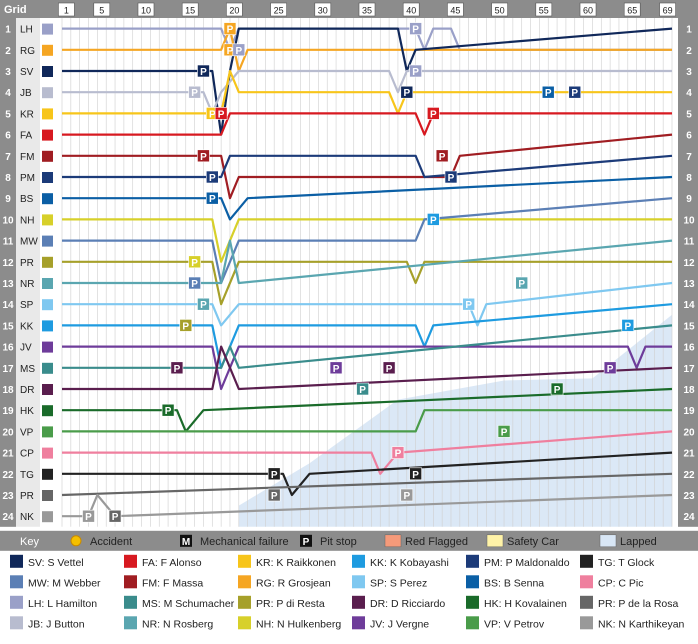  I want to click on legend-label: TG: T Glock, so click(626, 563).